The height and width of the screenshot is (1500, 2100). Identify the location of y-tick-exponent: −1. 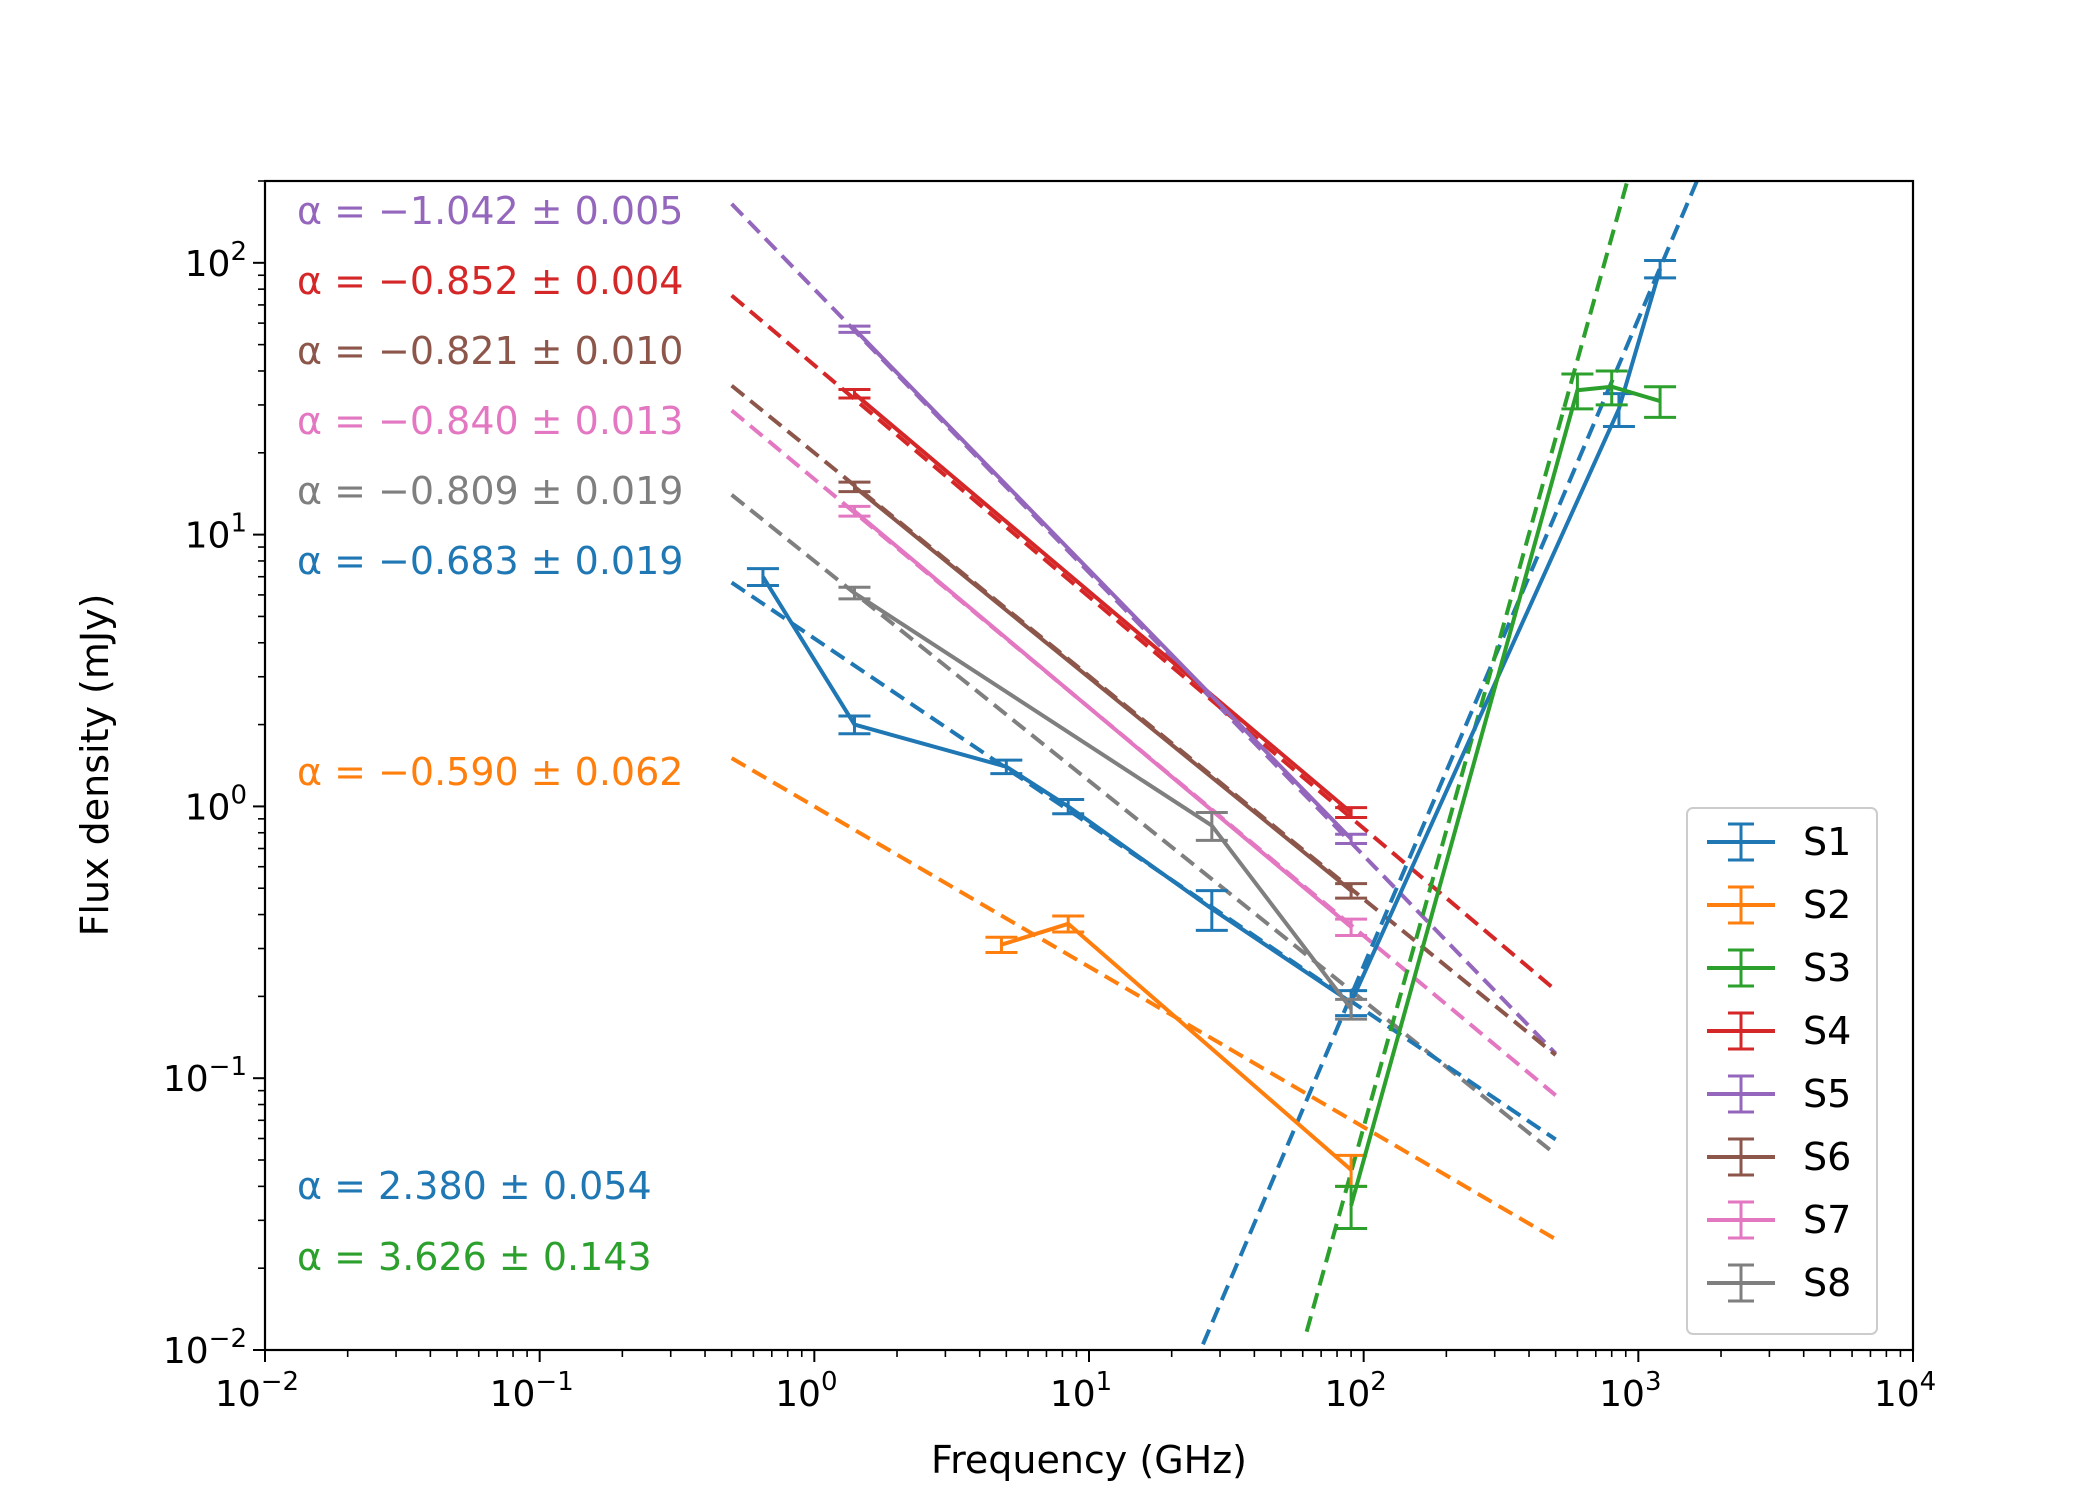
(228, 1067).